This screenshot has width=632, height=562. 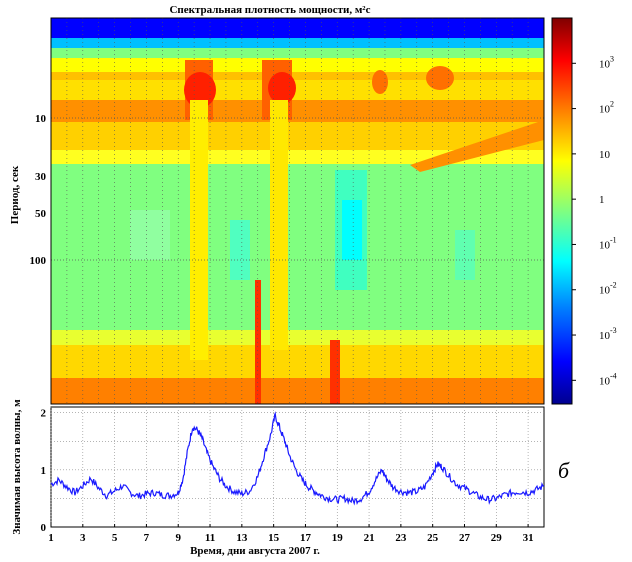 I want to click on wave-x-tick-label: 29, so click(x=497, y=538).